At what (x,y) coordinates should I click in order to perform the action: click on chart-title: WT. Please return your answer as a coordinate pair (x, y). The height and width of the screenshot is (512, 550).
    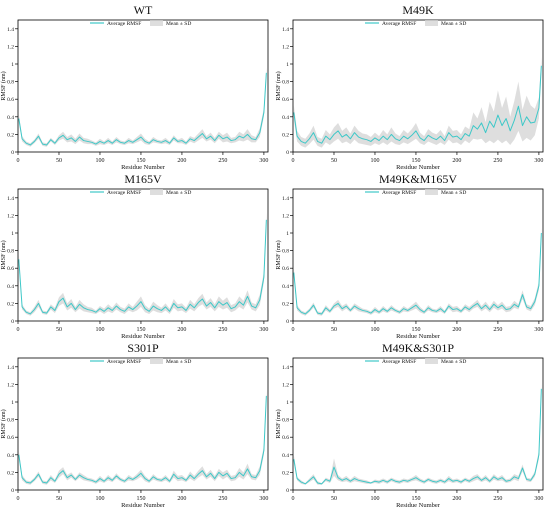
    Looking at the image, I should click on (143, 10).